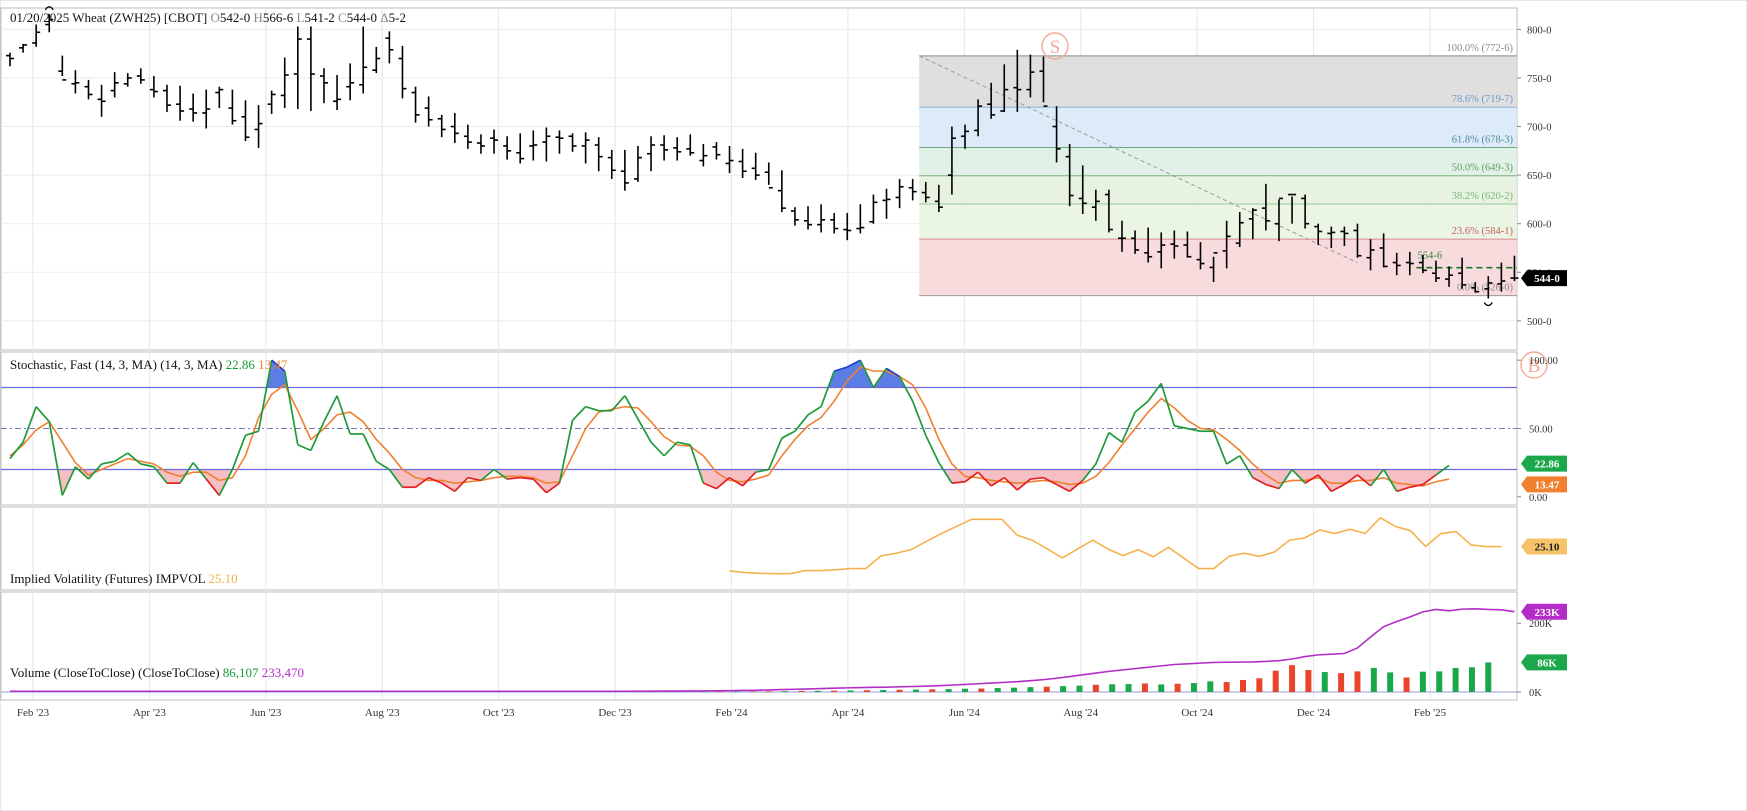  Describe the element at coordinates (1115, 545) in the screenshot. I see `ivol-line` at that location.